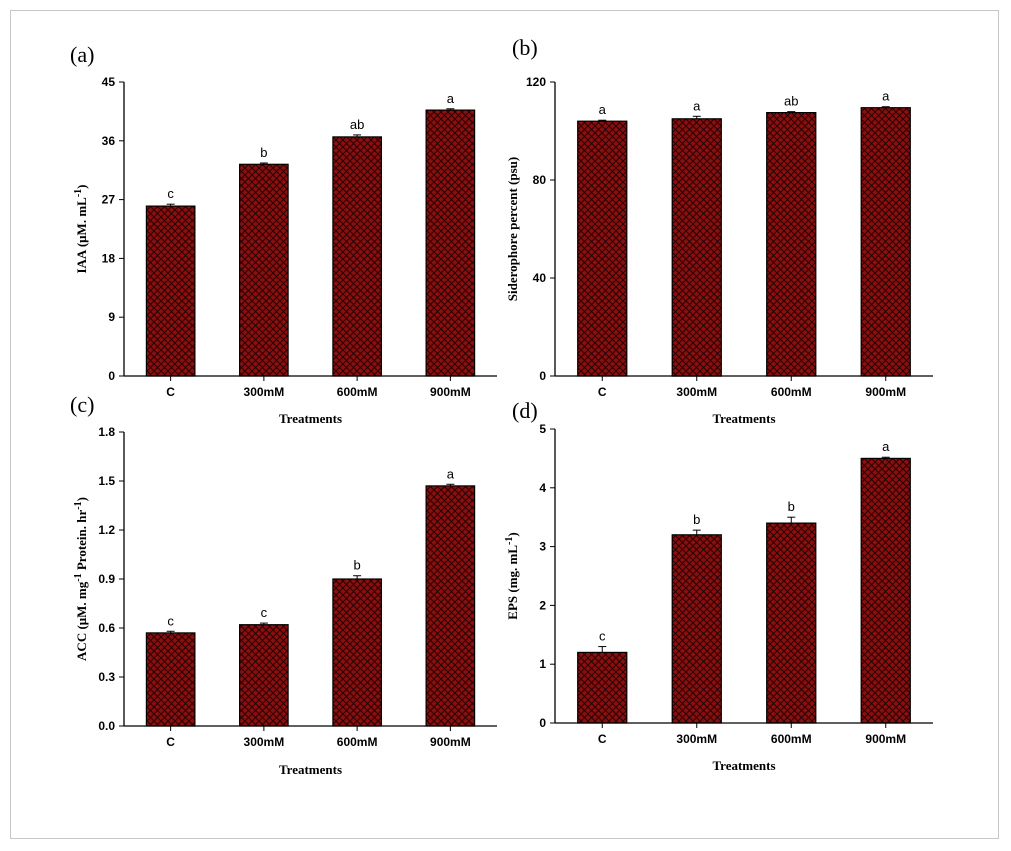  Describe the element at coordinates (542, 488) in the screenshot. I see `y-tick-label: 4` at that location.